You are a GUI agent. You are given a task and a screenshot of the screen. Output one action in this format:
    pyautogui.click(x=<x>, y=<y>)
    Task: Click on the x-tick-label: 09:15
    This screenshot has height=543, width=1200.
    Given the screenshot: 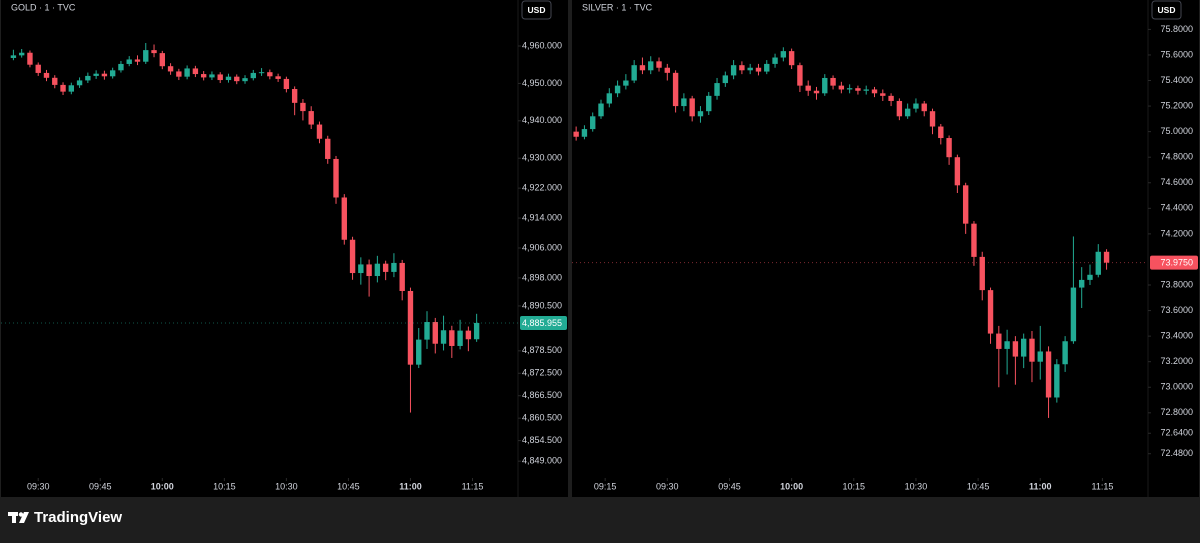 What is the action you would take?
    pyautogui.click(x=605, y=486)
    